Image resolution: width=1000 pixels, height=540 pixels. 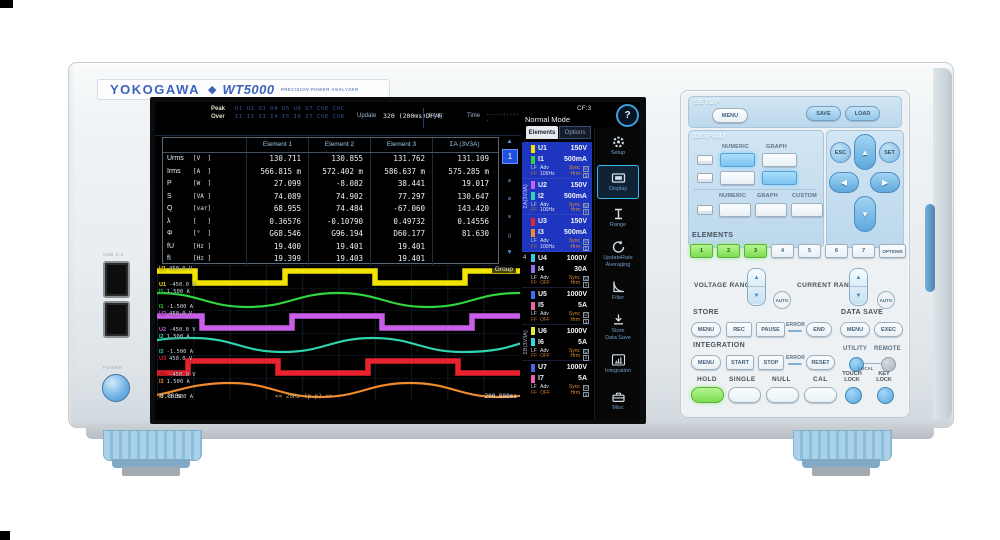 What do you see at coordinates (340, 145) in the screenshot?
I see `col-element2: Element 2` at bounding box center [340, 145].